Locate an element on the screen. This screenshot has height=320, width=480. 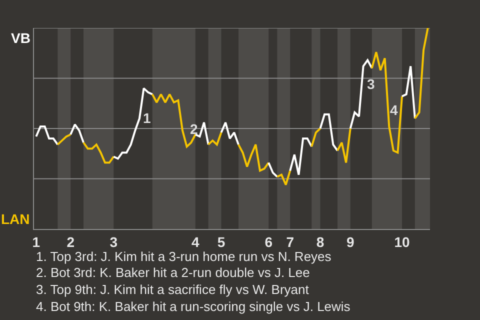
annotation: 2 is located at coordinates (194, 129).